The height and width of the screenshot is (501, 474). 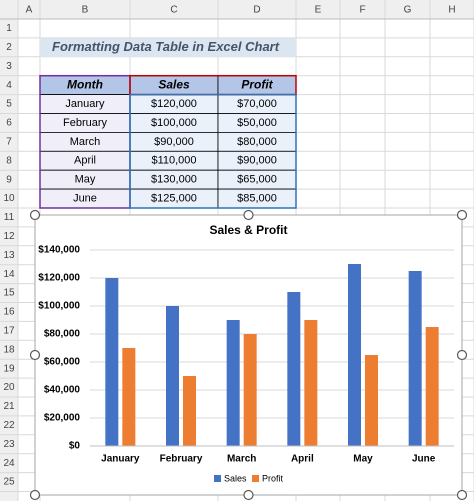 I want to click on row-header: 5, so click(x=9, y=104).